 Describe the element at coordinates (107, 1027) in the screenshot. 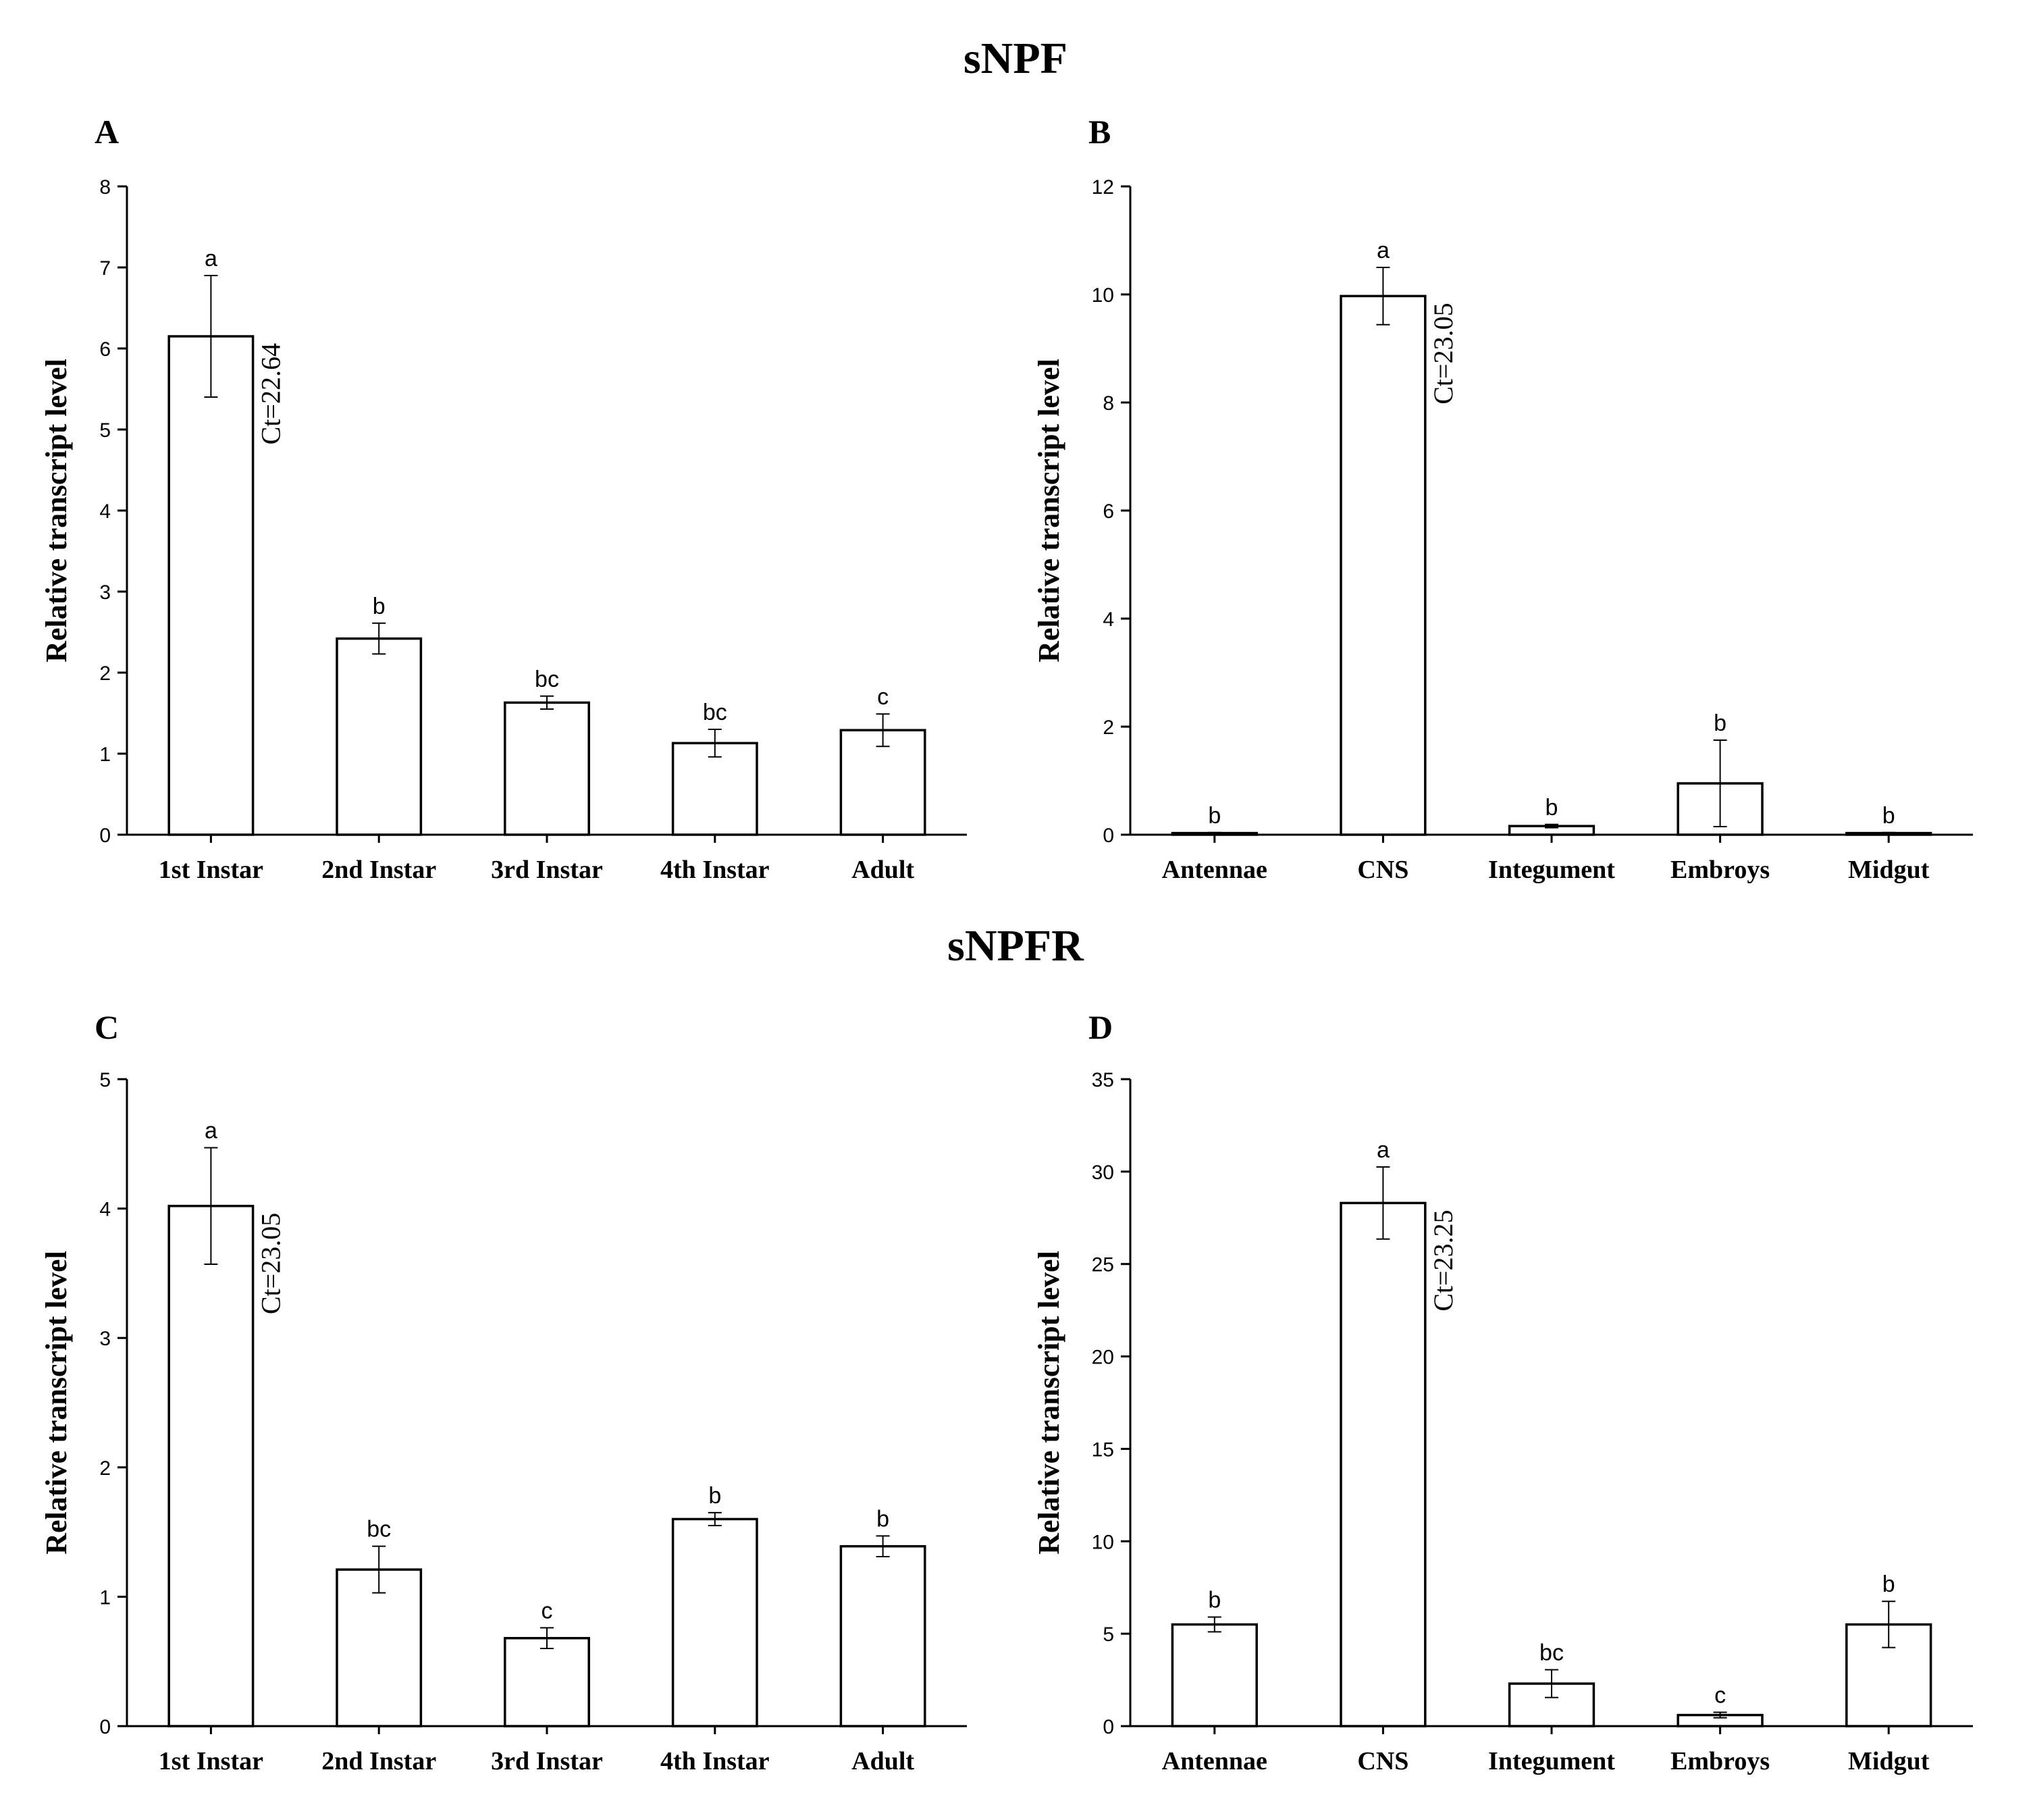

I see `panel-letter: C` at that location.